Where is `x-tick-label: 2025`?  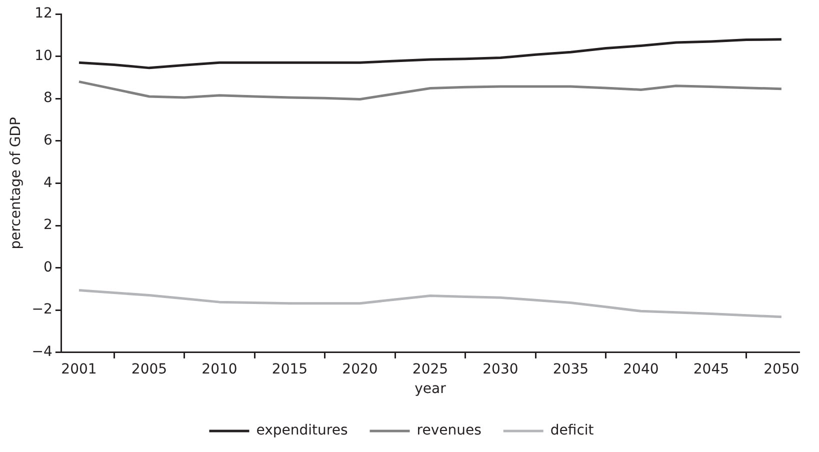 x-tick-label: 2025 is located at coordinates (430, 369).